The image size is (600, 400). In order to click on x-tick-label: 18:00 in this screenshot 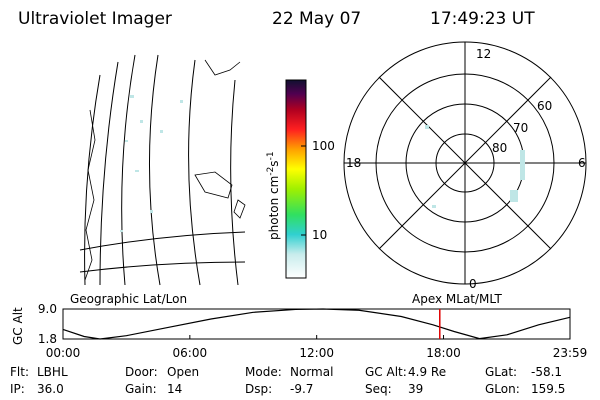, I will do `click(443, 353)`.